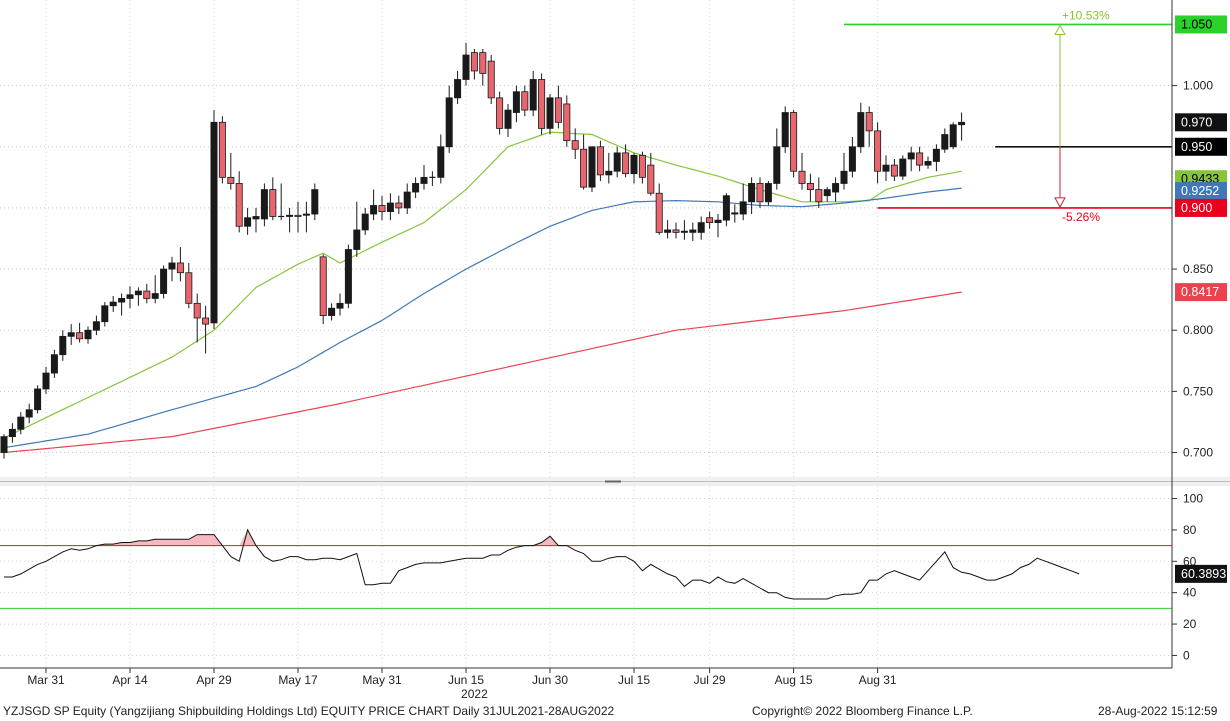 The width and height of the screenshot is (1230, 721). What do you see at coordinates (46, 680) in the screenshot?
I see `date-tick-label: Mar 31` at bounding box center [46, 680].